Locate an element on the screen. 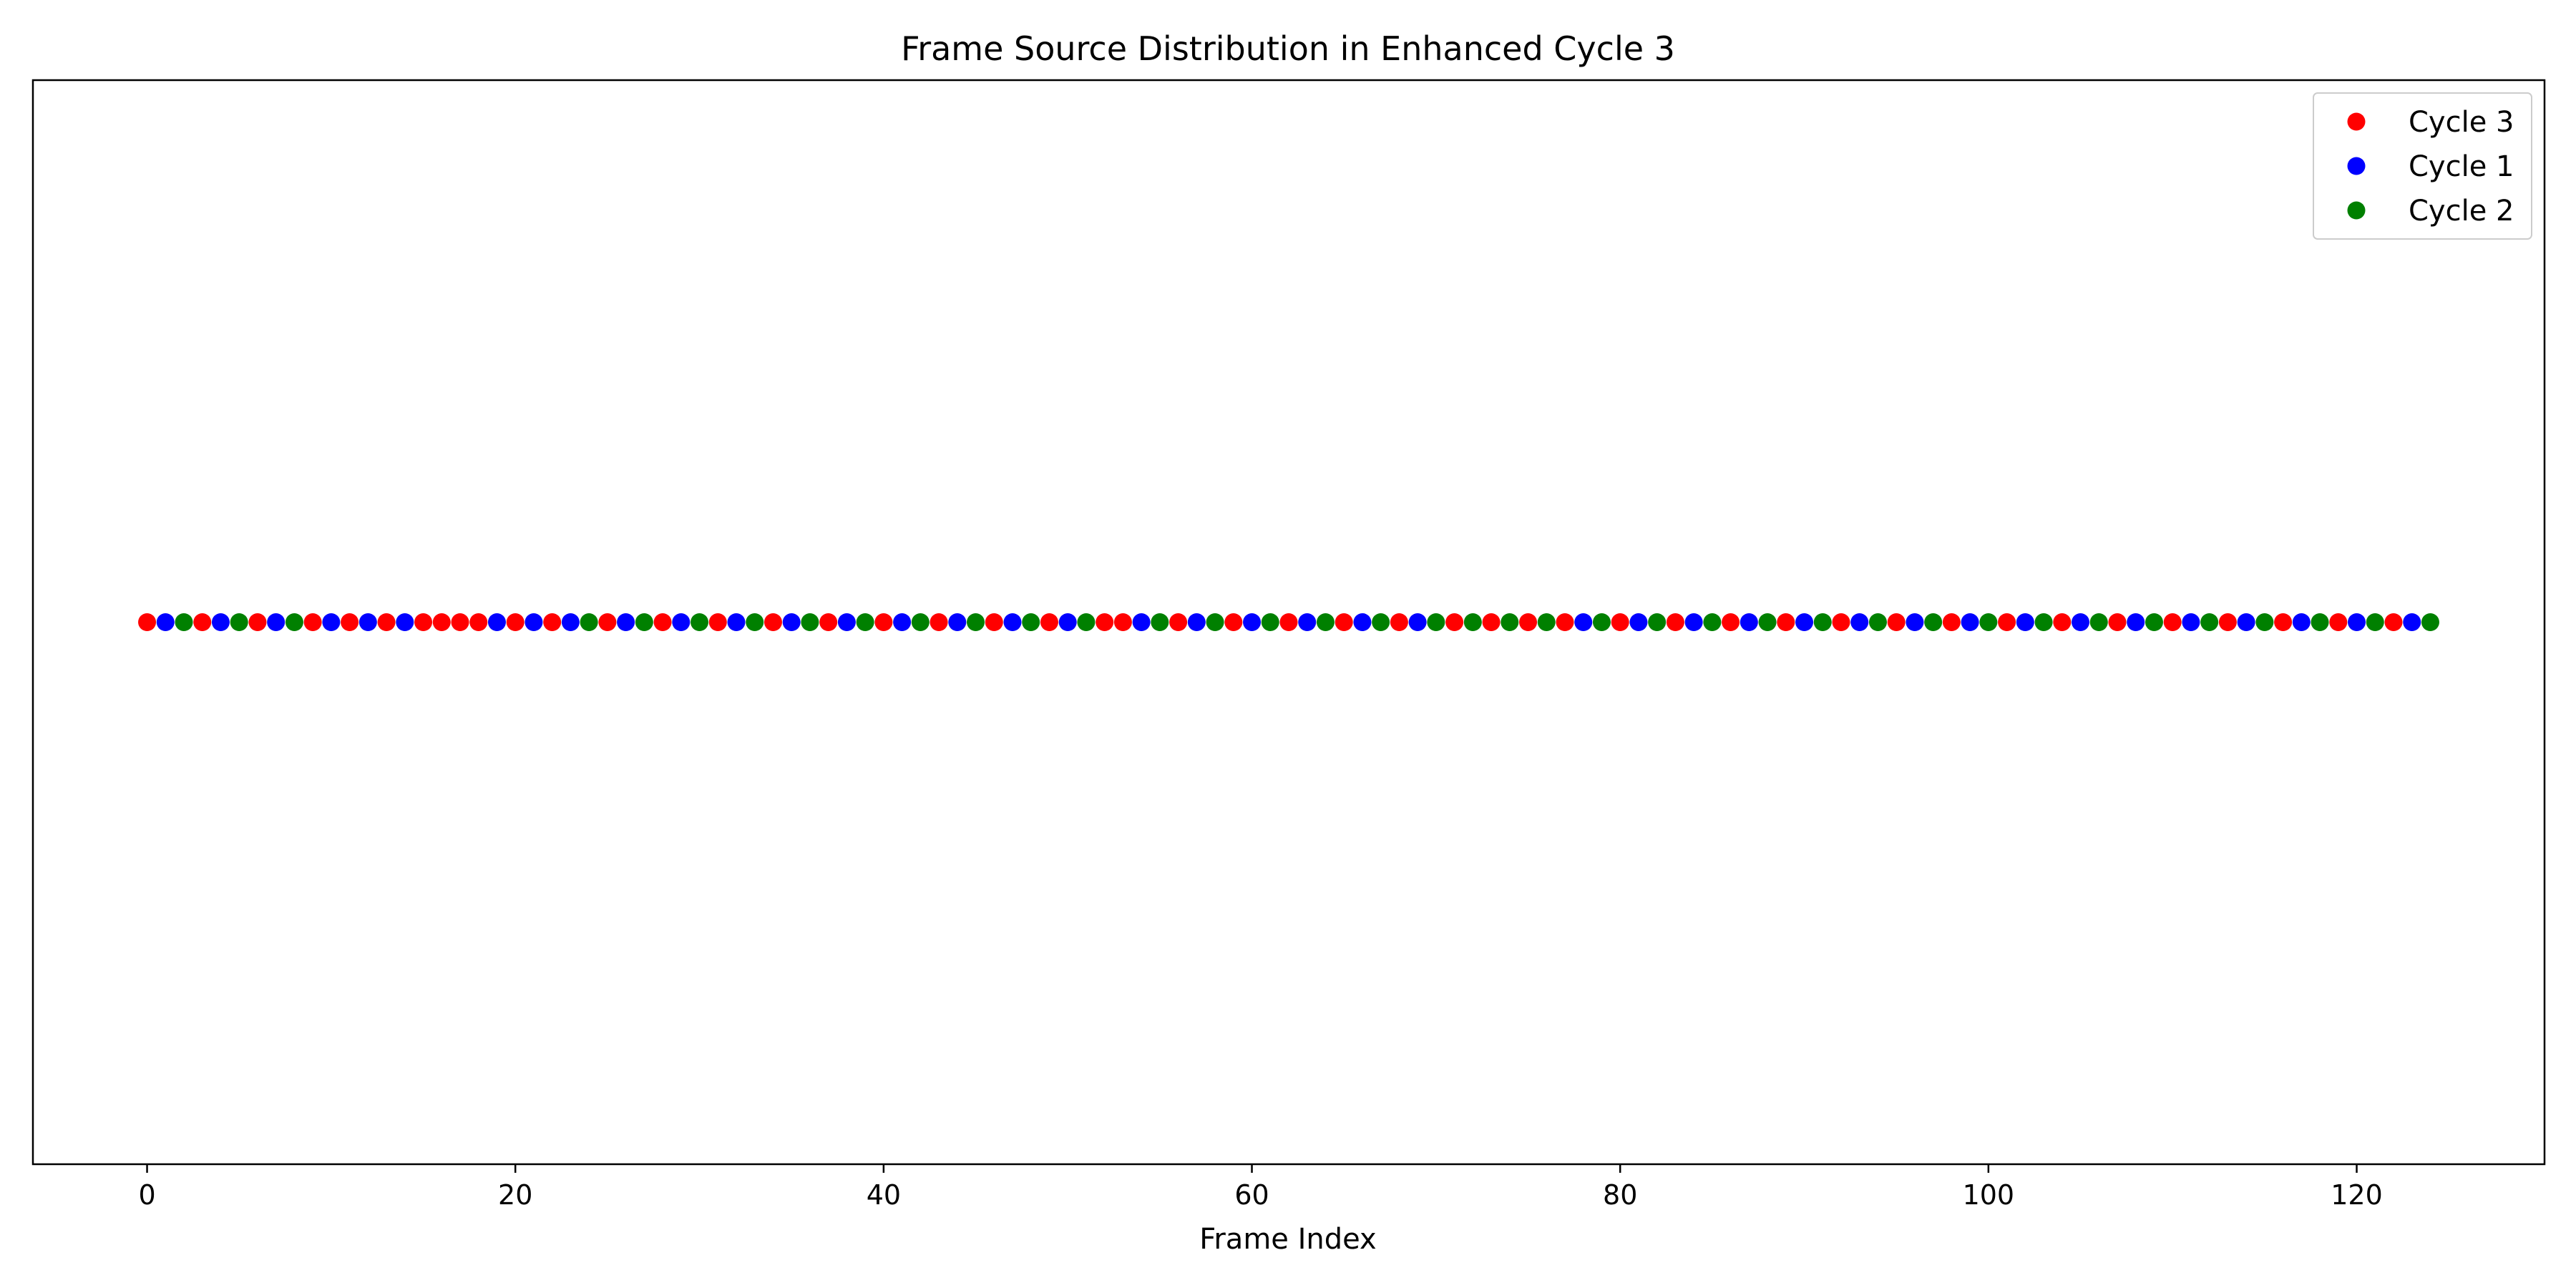  legend-label: Cycle 1 is located at coordinates (2461, 166).